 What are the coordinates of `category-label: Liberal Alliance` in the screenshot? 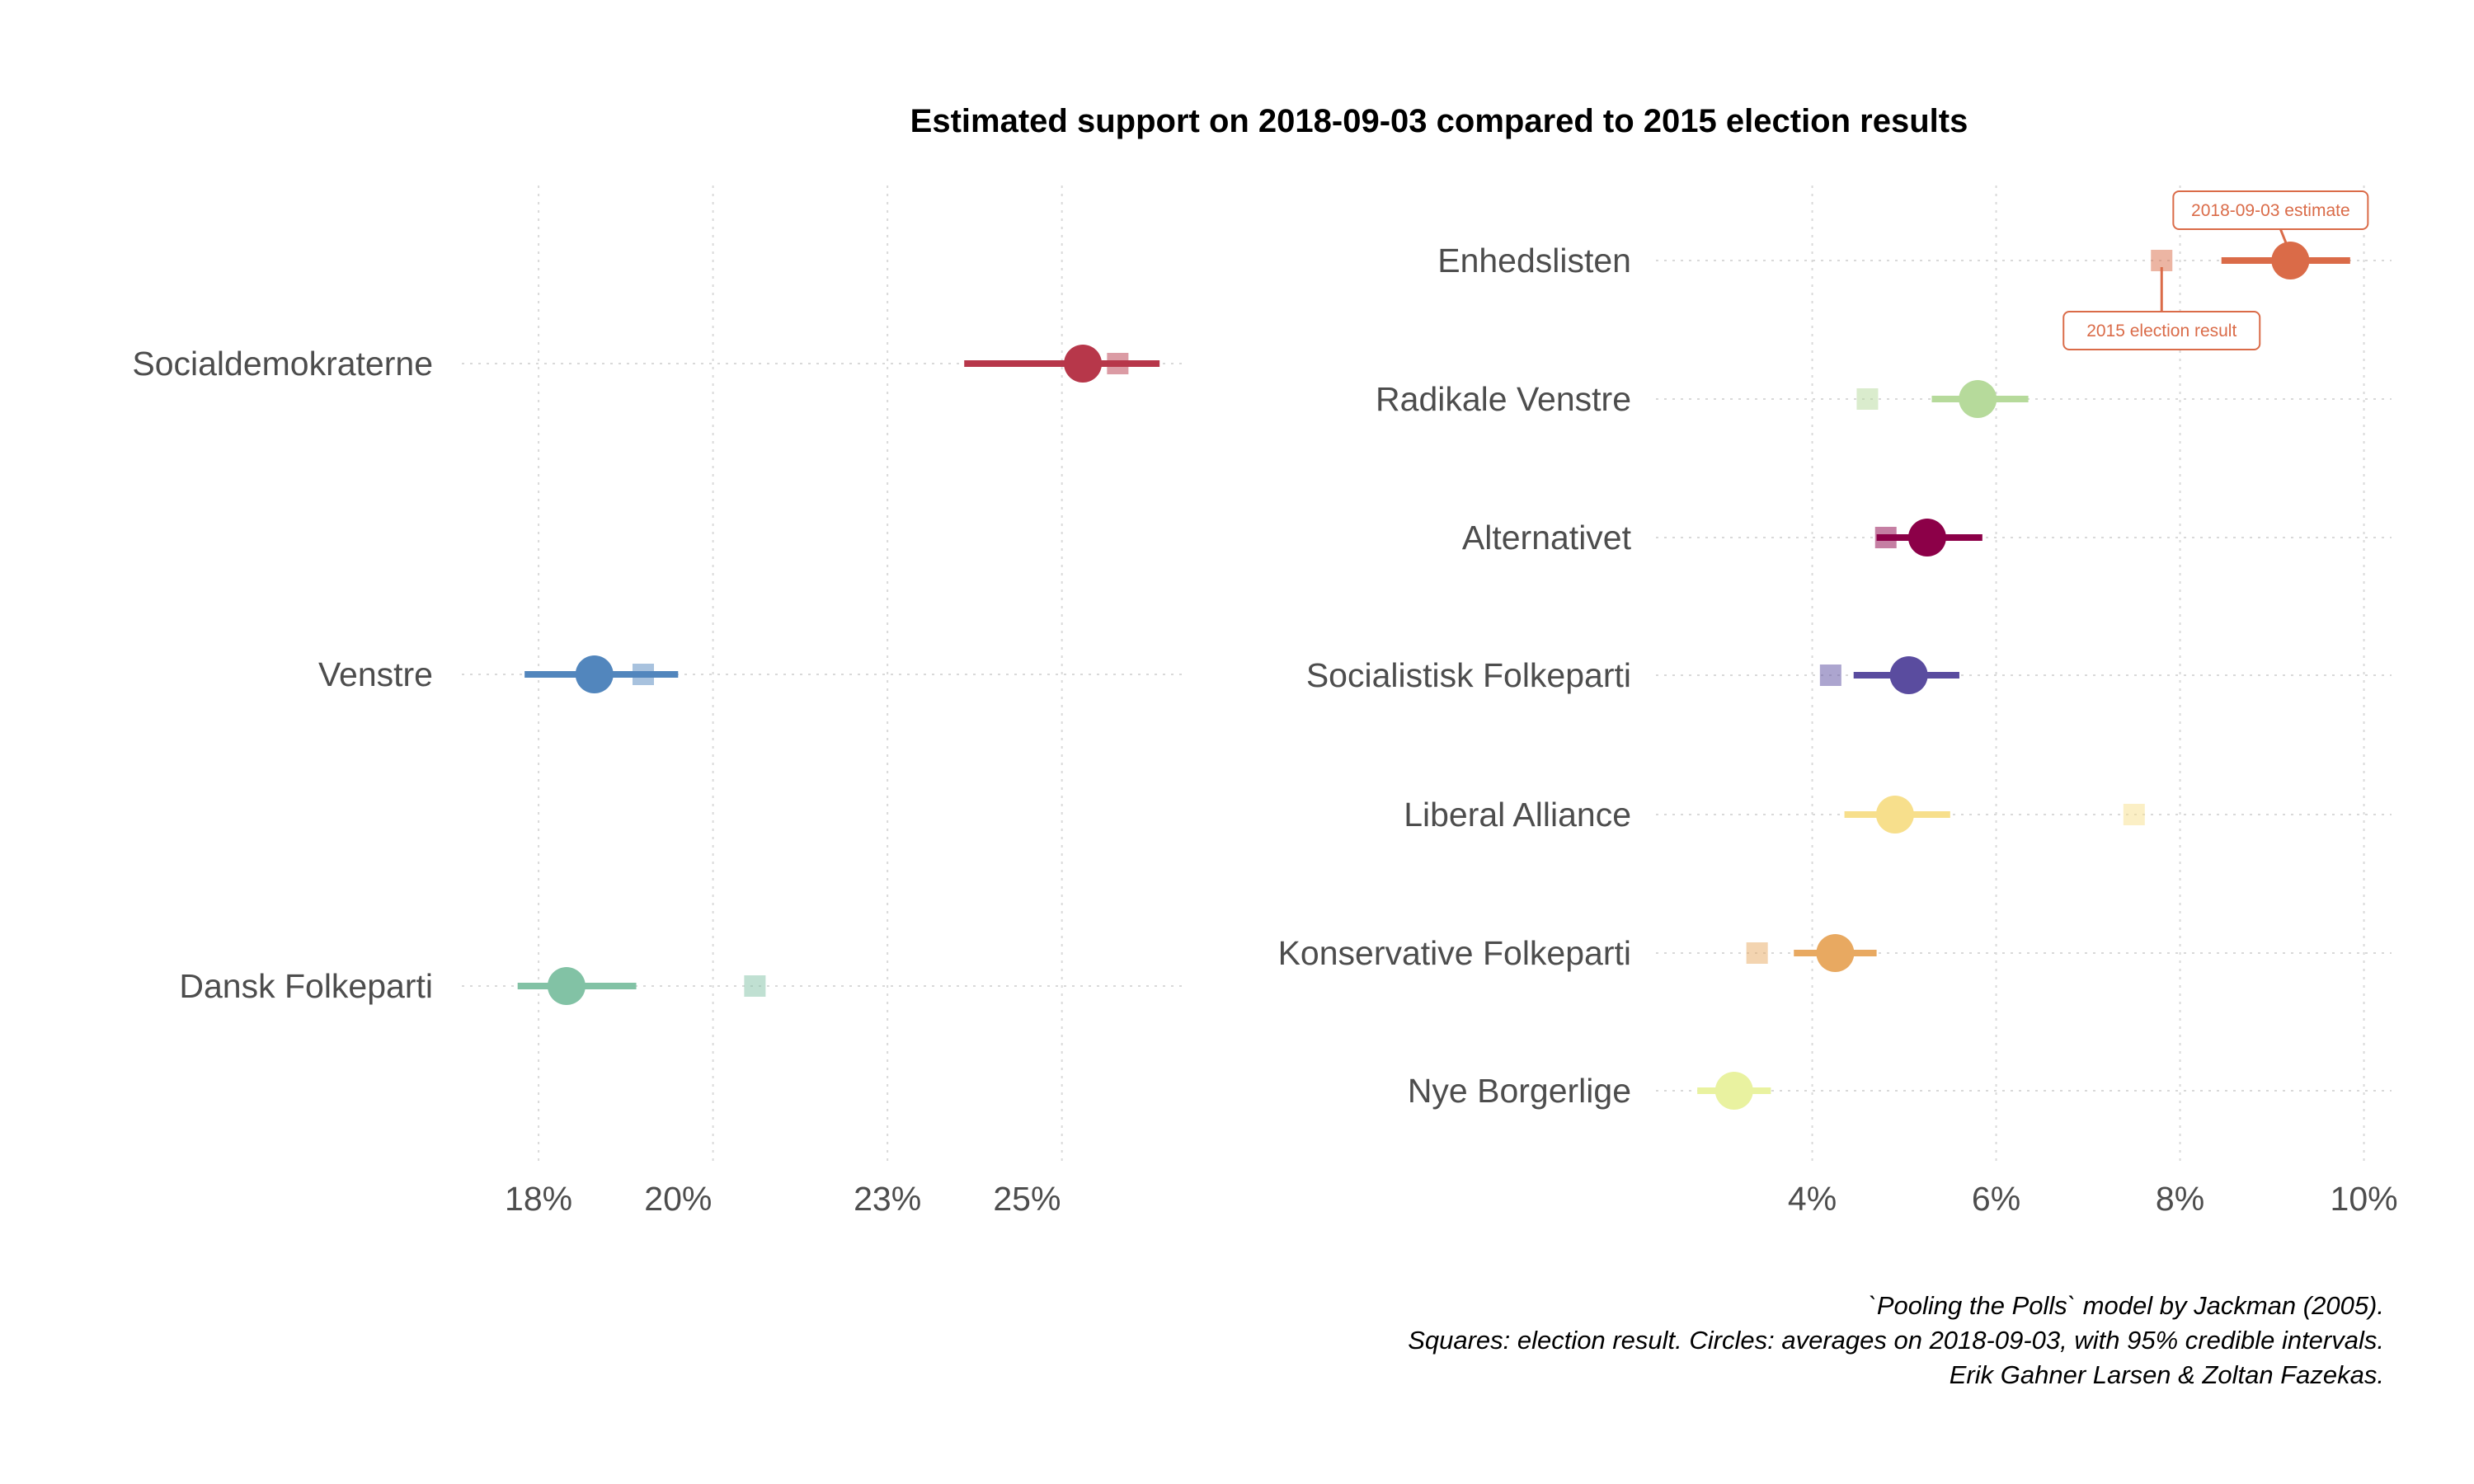 It's located at (1517, 815).